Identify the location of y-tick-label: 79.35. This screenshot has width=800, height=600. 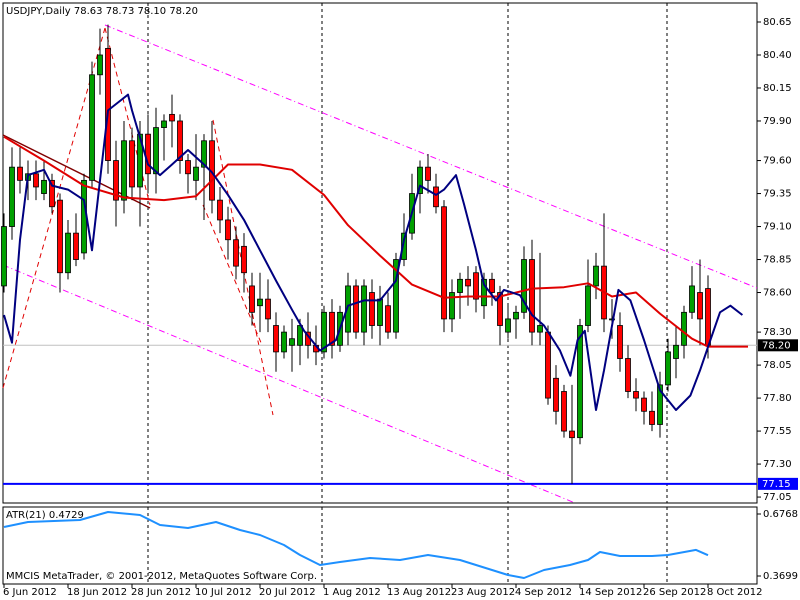
(777, 194).